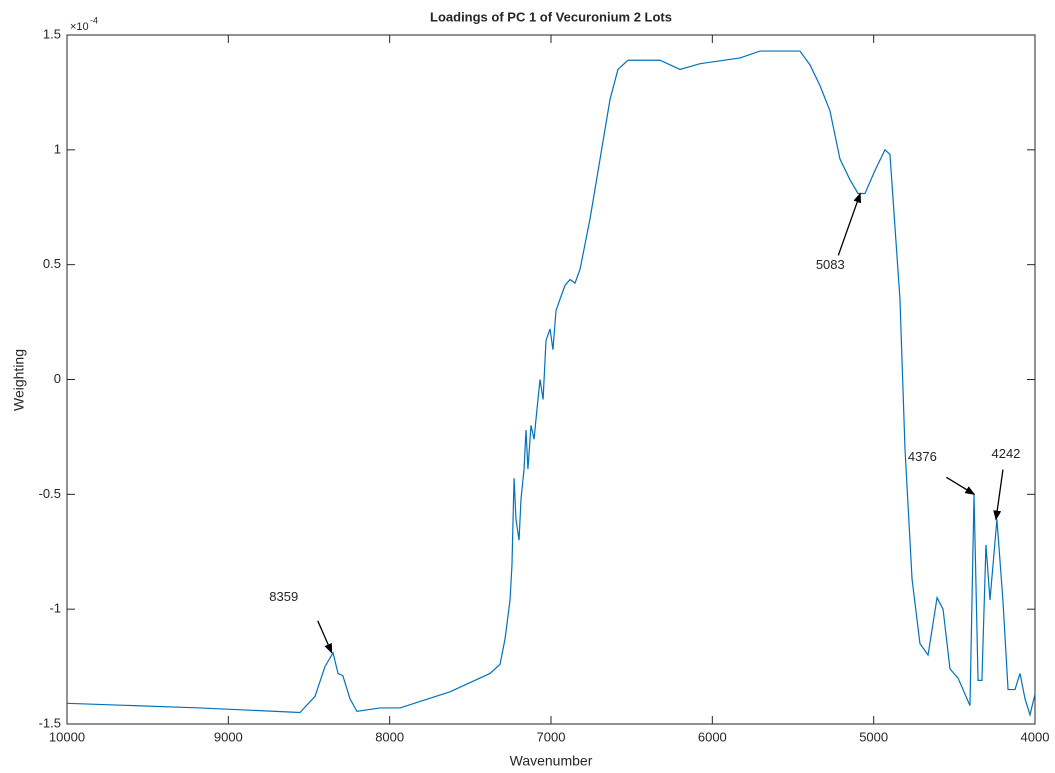 The width and height of the screenshot is (1055, 773). Describe the element at coordinates (1035, 736) in the screenshot. I see `x-tick-label: 4000` at that location.